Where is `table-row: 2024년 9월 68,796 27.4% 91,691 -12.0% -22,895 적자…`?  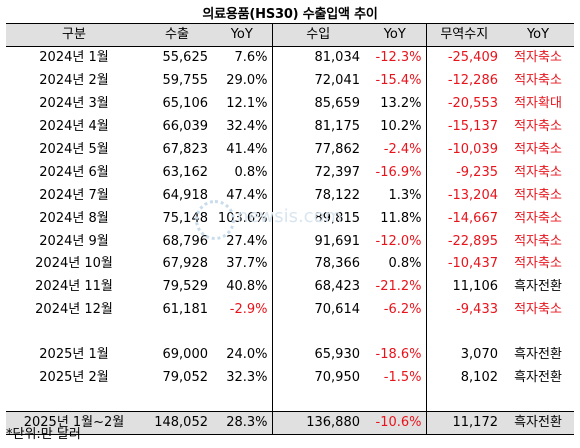
table-row: 2024년 9월 68,796 27.4% 91,691 -12.0% -22,895 적자… is located at coordinates (290, 242).